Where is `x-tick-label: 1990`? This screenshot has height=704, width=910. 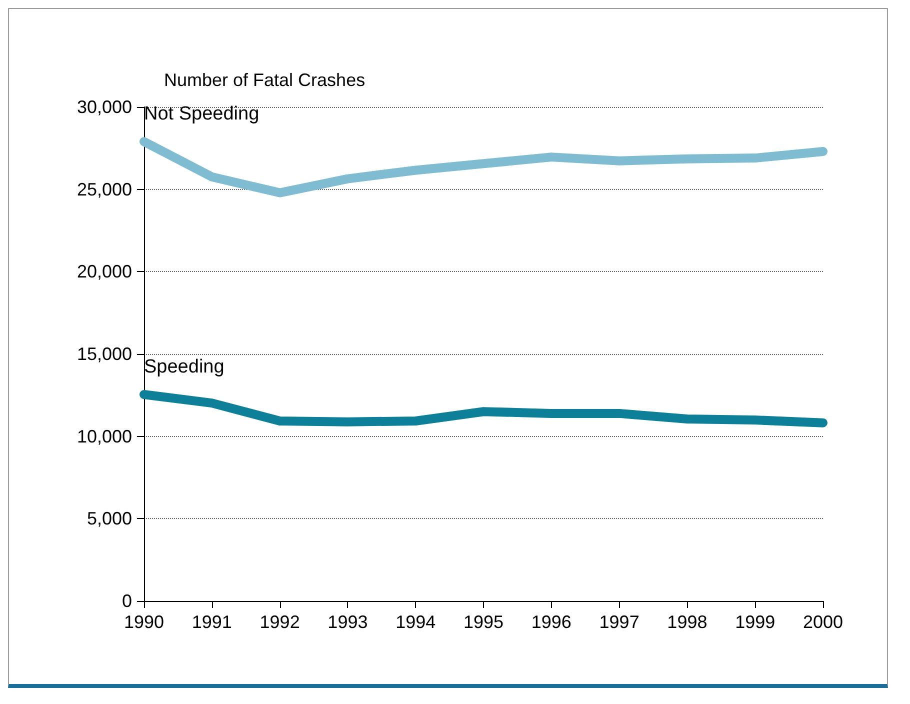 x-tick-label: 1990 is located at coordinates (144, 622).